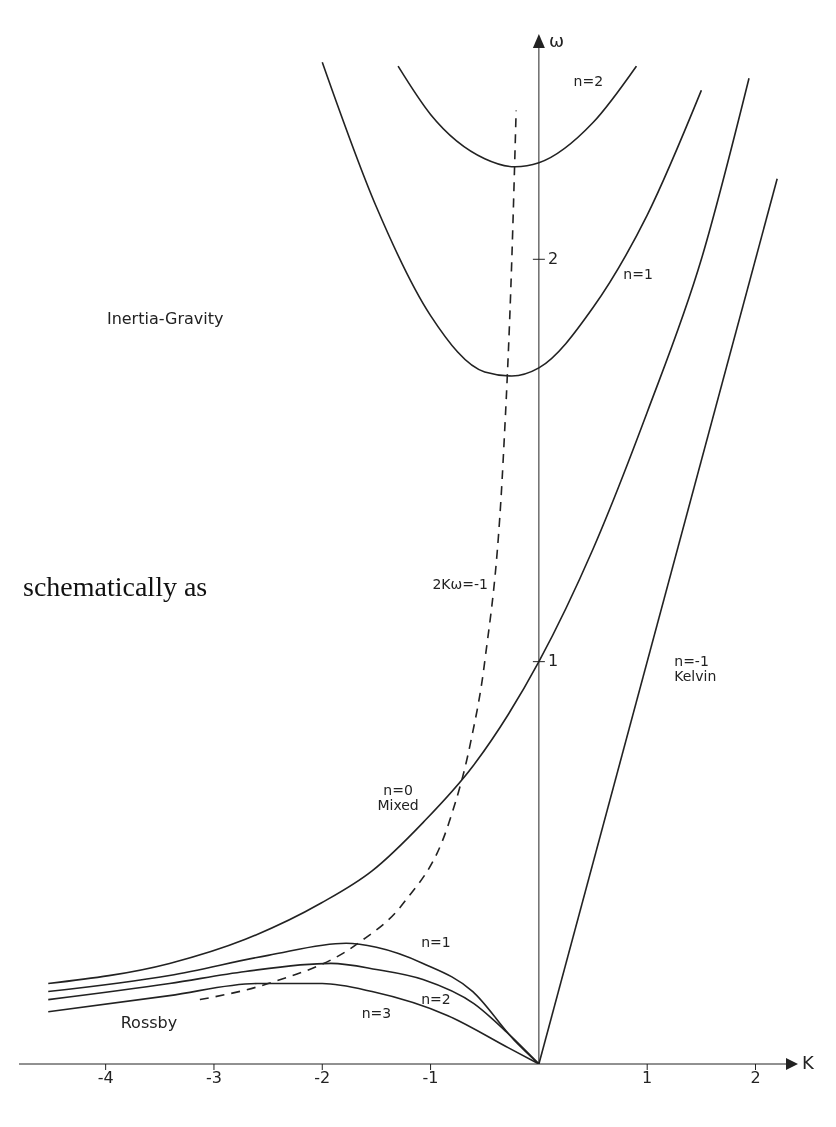 The image size is (836, 1127). I want to click on x-tick-label: 1, so click(647, 1078).